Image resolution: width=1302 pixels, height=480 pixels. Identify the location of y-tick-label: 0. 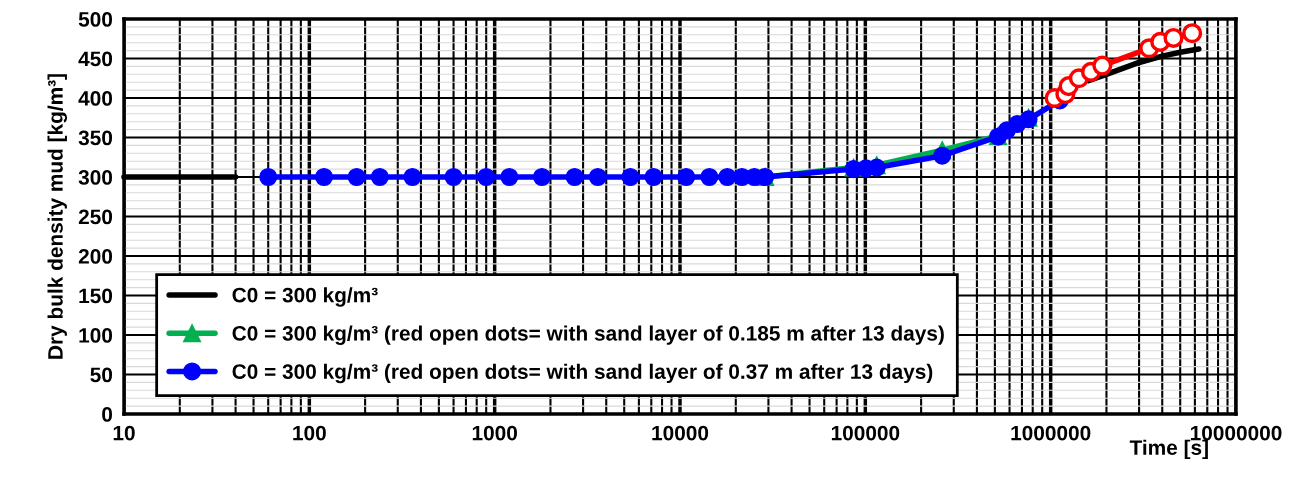
(107, 414).